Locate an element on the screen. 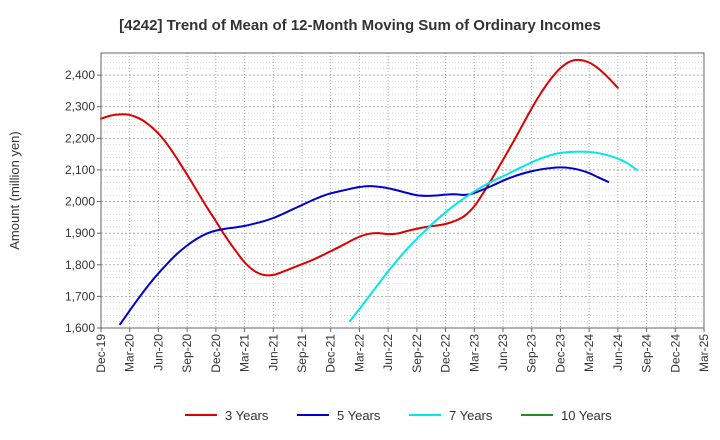 Image resolution: width=720 pixels, height=440 pixels. x-tick-label: Mar-24 is located at coordinates (589, 353).